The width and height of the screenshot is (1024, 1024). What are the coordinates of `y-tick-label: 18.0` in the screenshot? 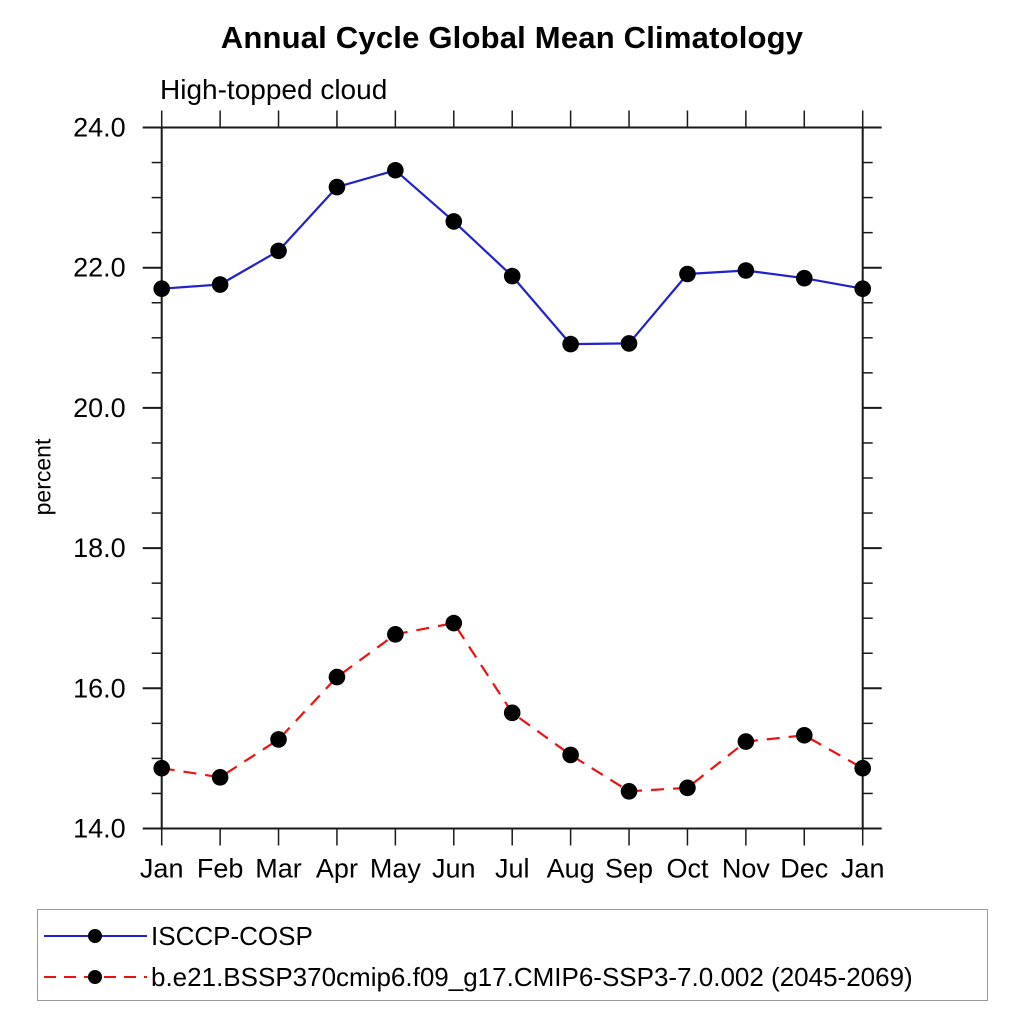 It's located at (99, 548).